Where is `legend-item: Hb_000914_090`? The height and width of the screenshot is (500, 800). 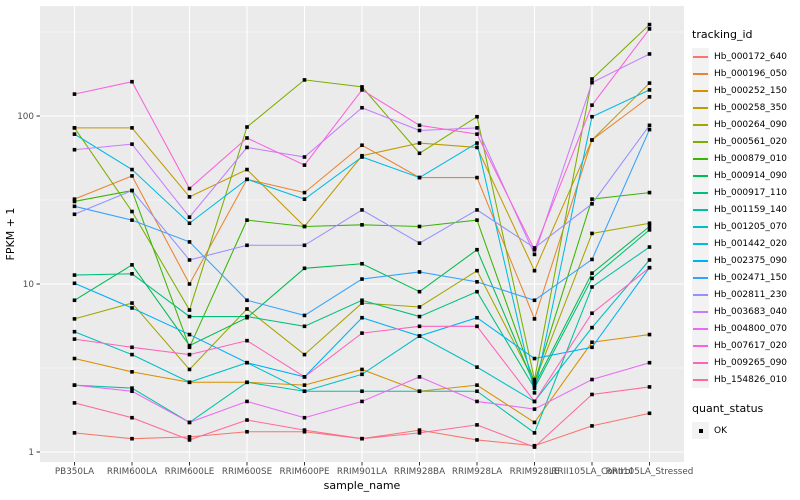
legend-item: Hb_000914_090 is located at coordinates (745, 175).